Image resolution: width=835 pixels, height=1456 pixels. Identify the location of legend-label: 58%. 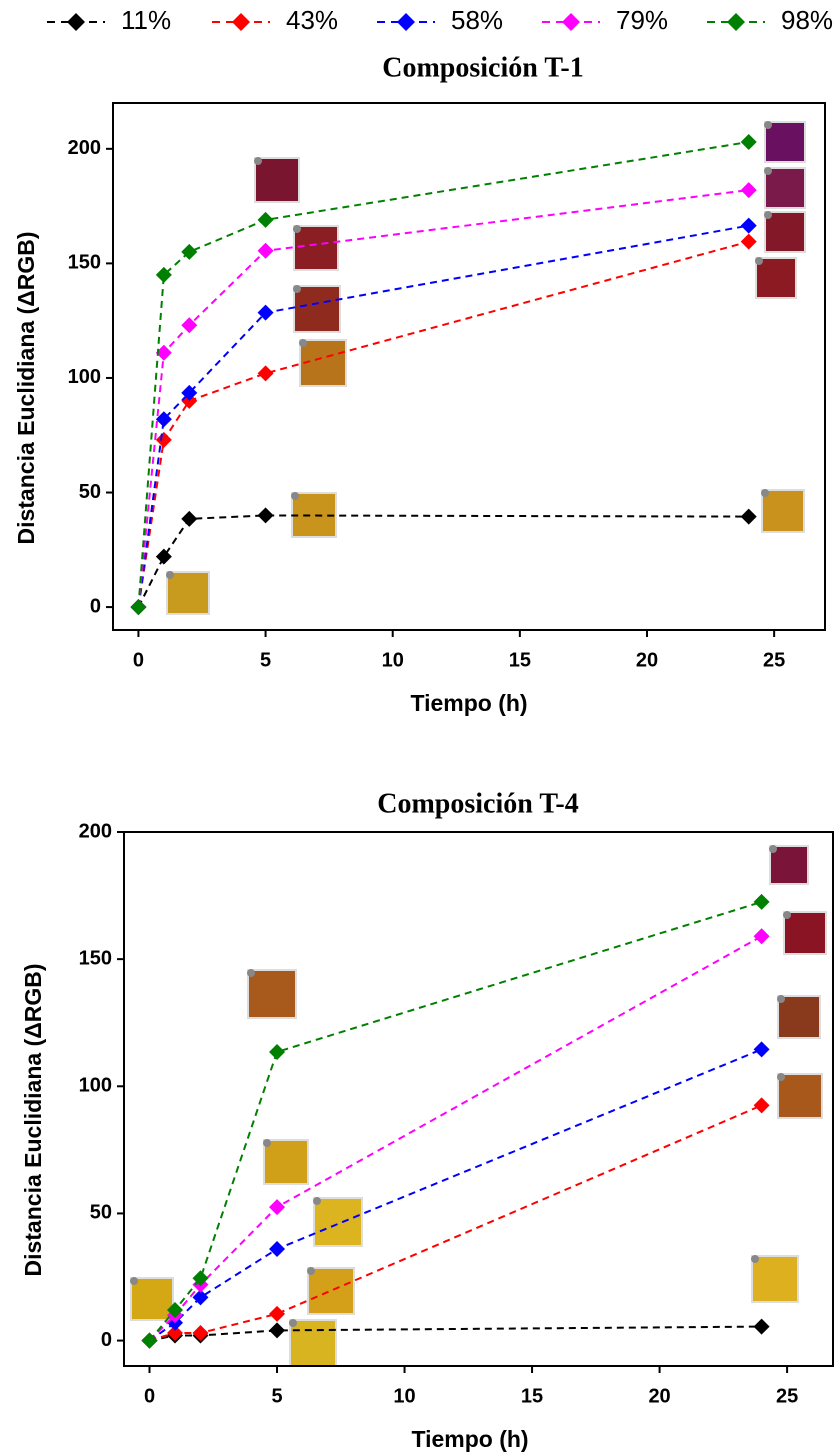
(477, 20).